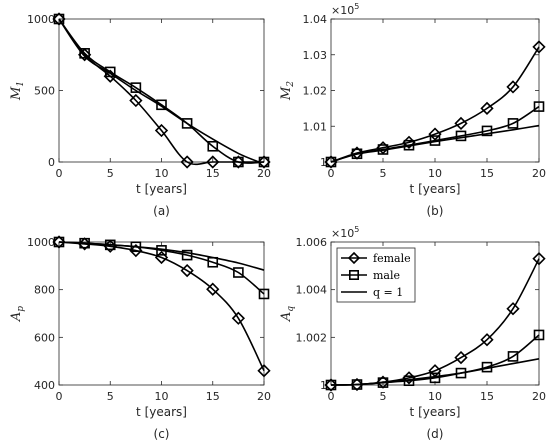 The image size is (550, 446). I want to click on y-tick-label: 1.01, so click(315, 126).